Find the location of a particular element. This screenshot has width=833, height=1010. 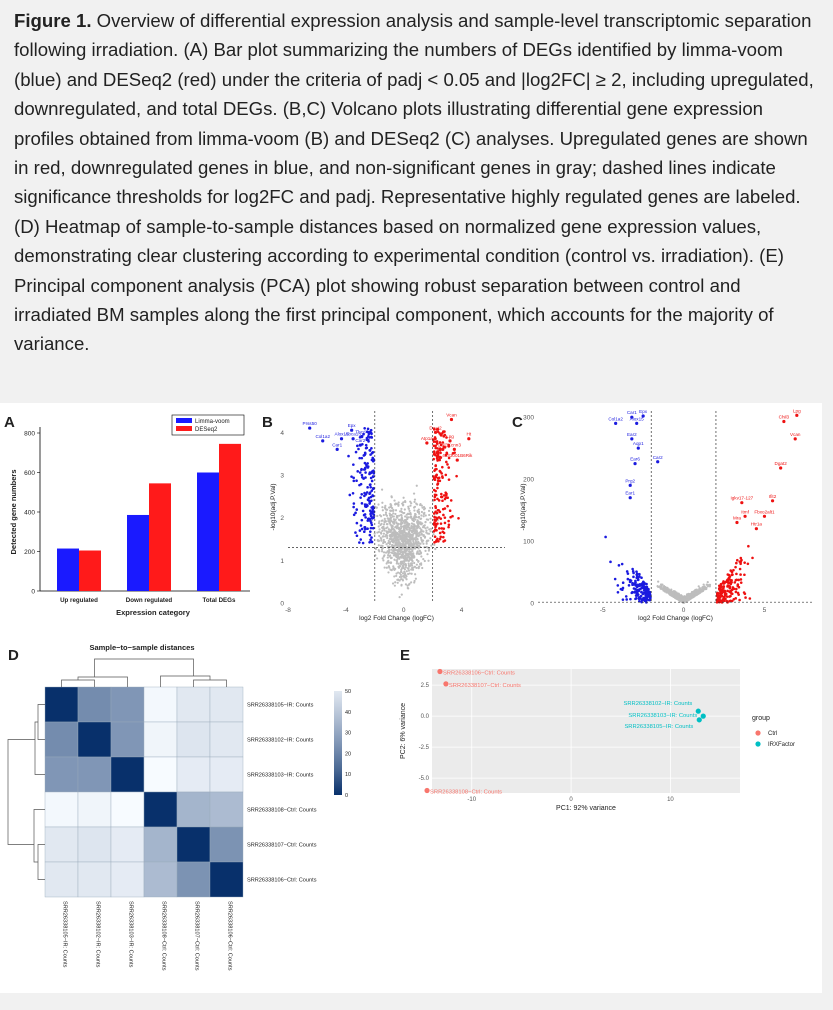

b-x-tick-label: 0 is located at coordinates (404, 610).